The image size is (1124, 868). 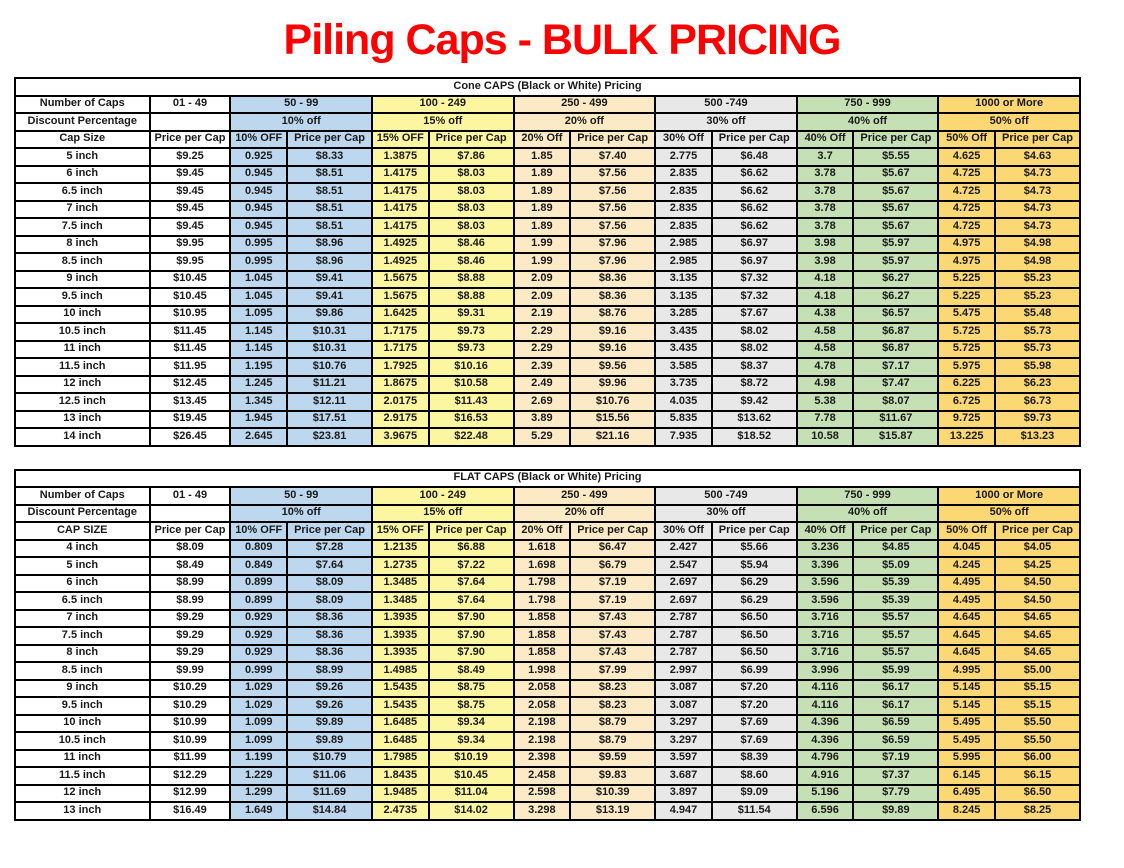 I want to click on page-title: Piling Caps - BULK PRICING, so click(x=562, y=40).